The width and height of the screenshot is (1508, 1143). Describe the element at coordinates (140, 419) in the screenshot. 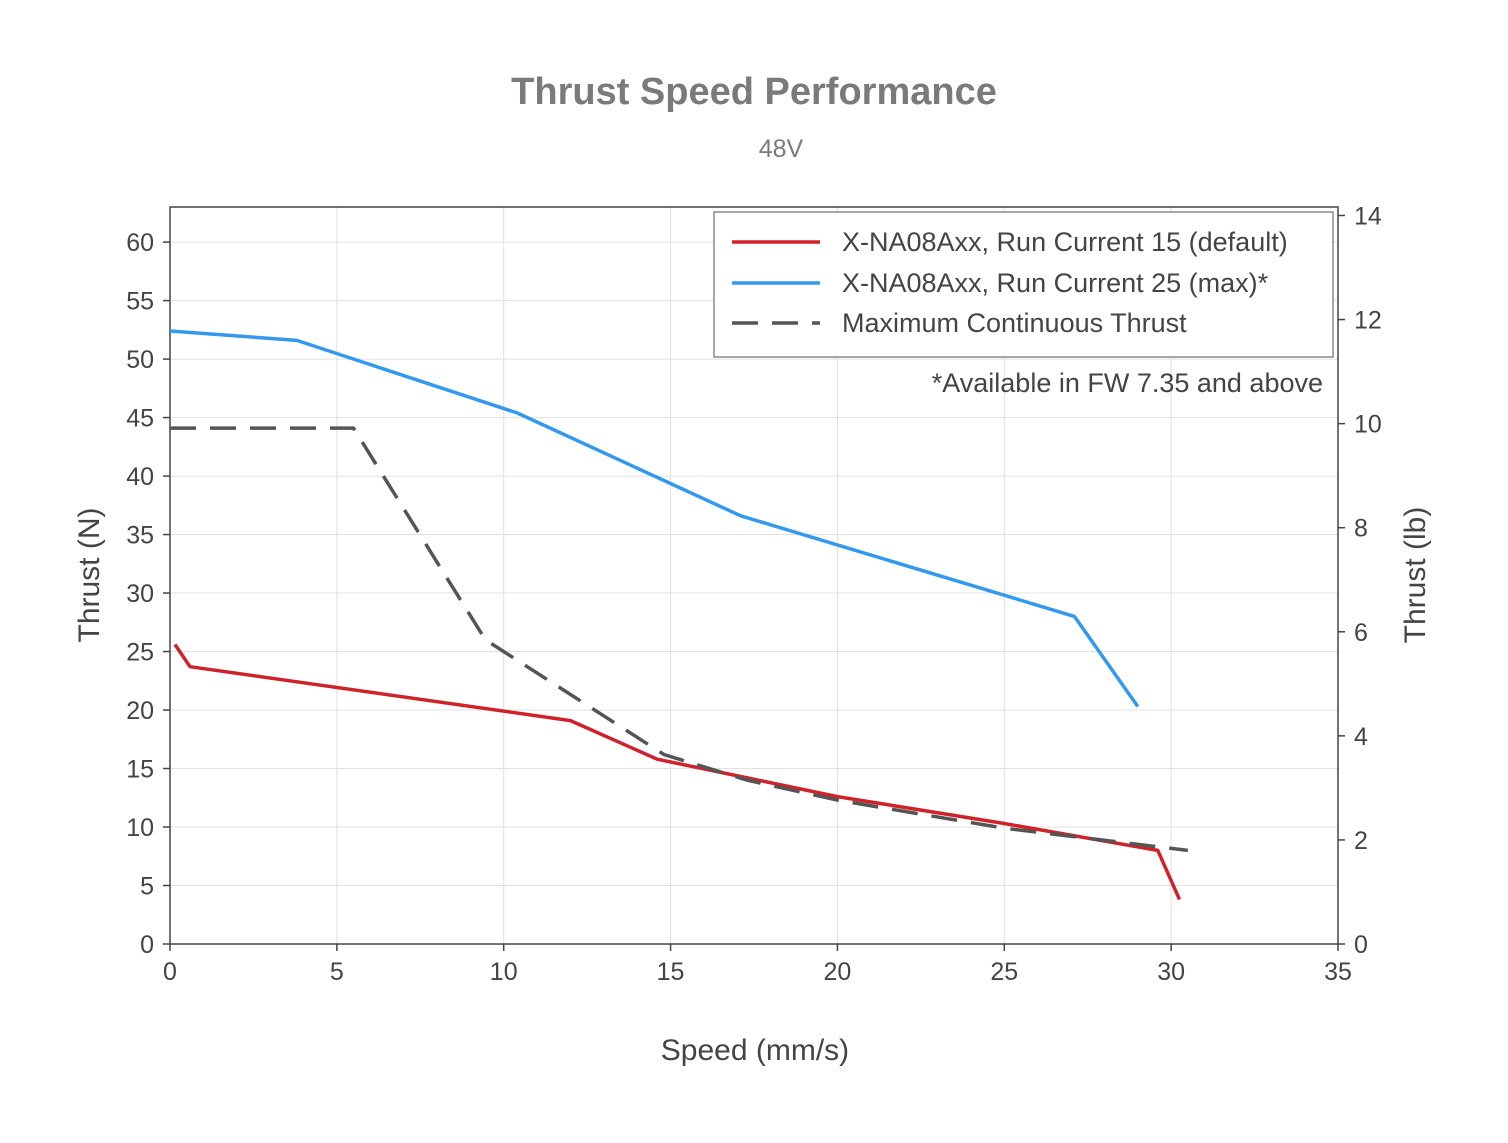

I see `y-tick-label: 45` at that location.